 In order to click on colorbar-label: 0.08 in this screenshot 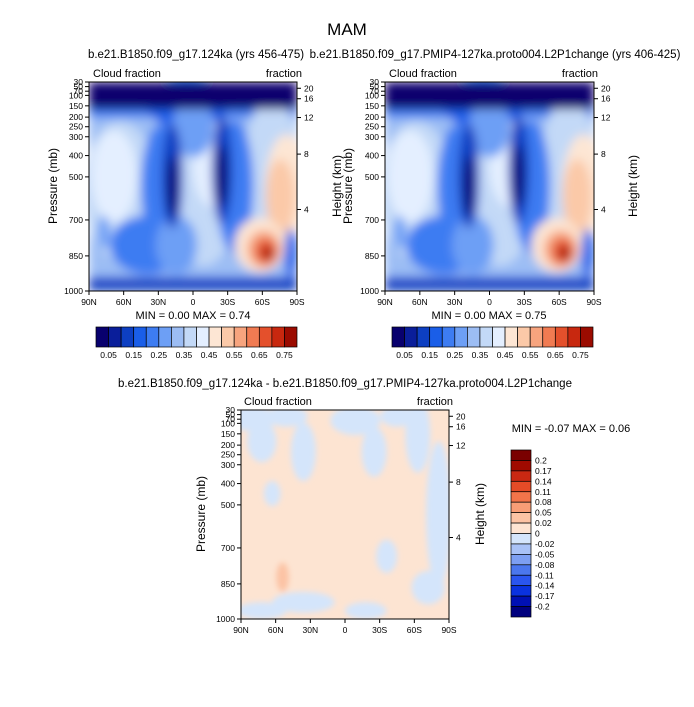, I will do `click(543, 502)`.